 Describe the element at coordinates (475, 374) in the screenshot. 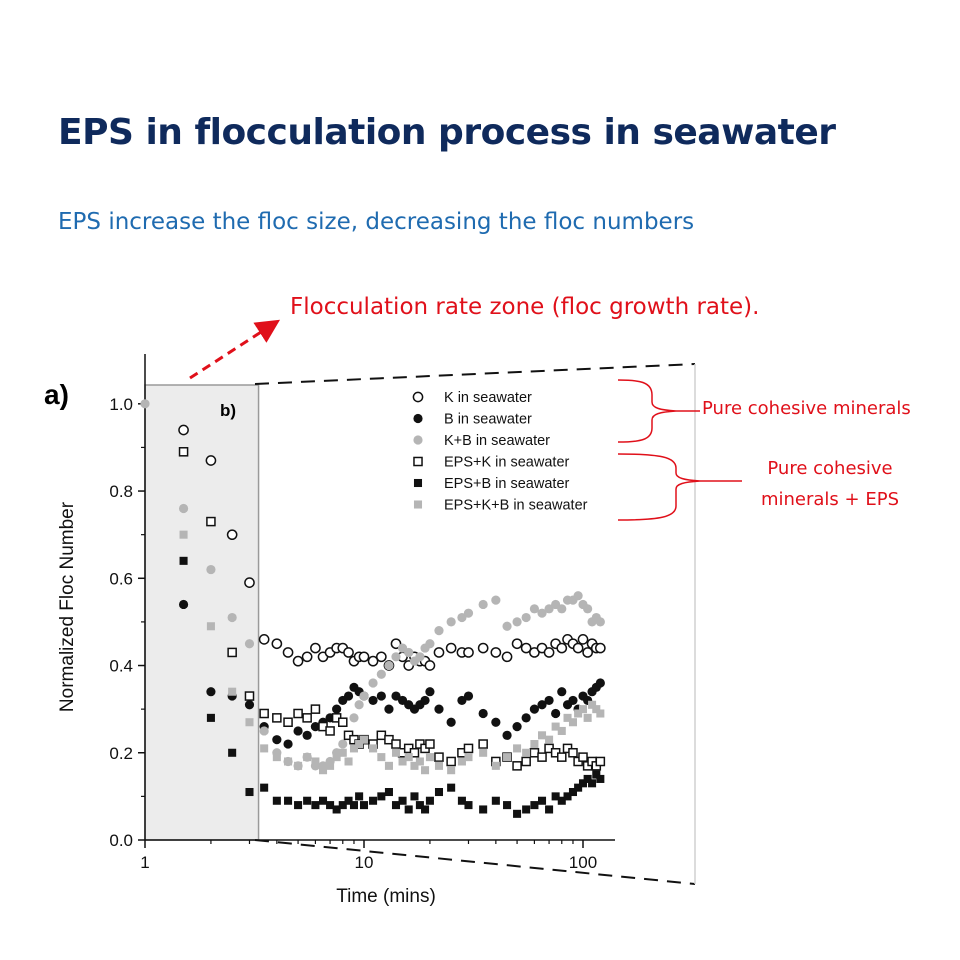

I see `zoom-line-top` at that location.